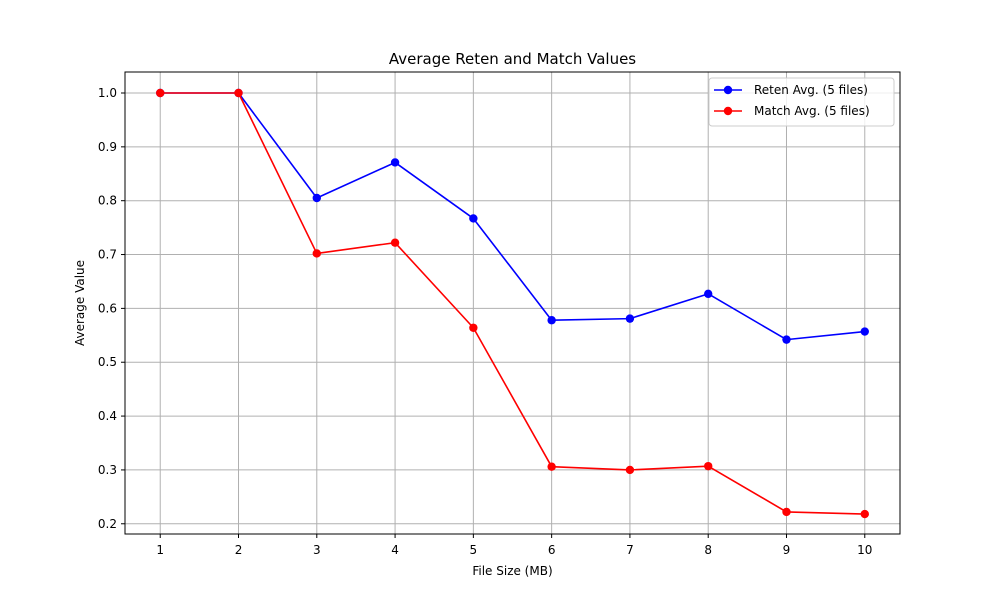  Describe the element at coordinates (512, 571) in the screenshot. I see `x-axis-title: File Size (MB)` at that location.